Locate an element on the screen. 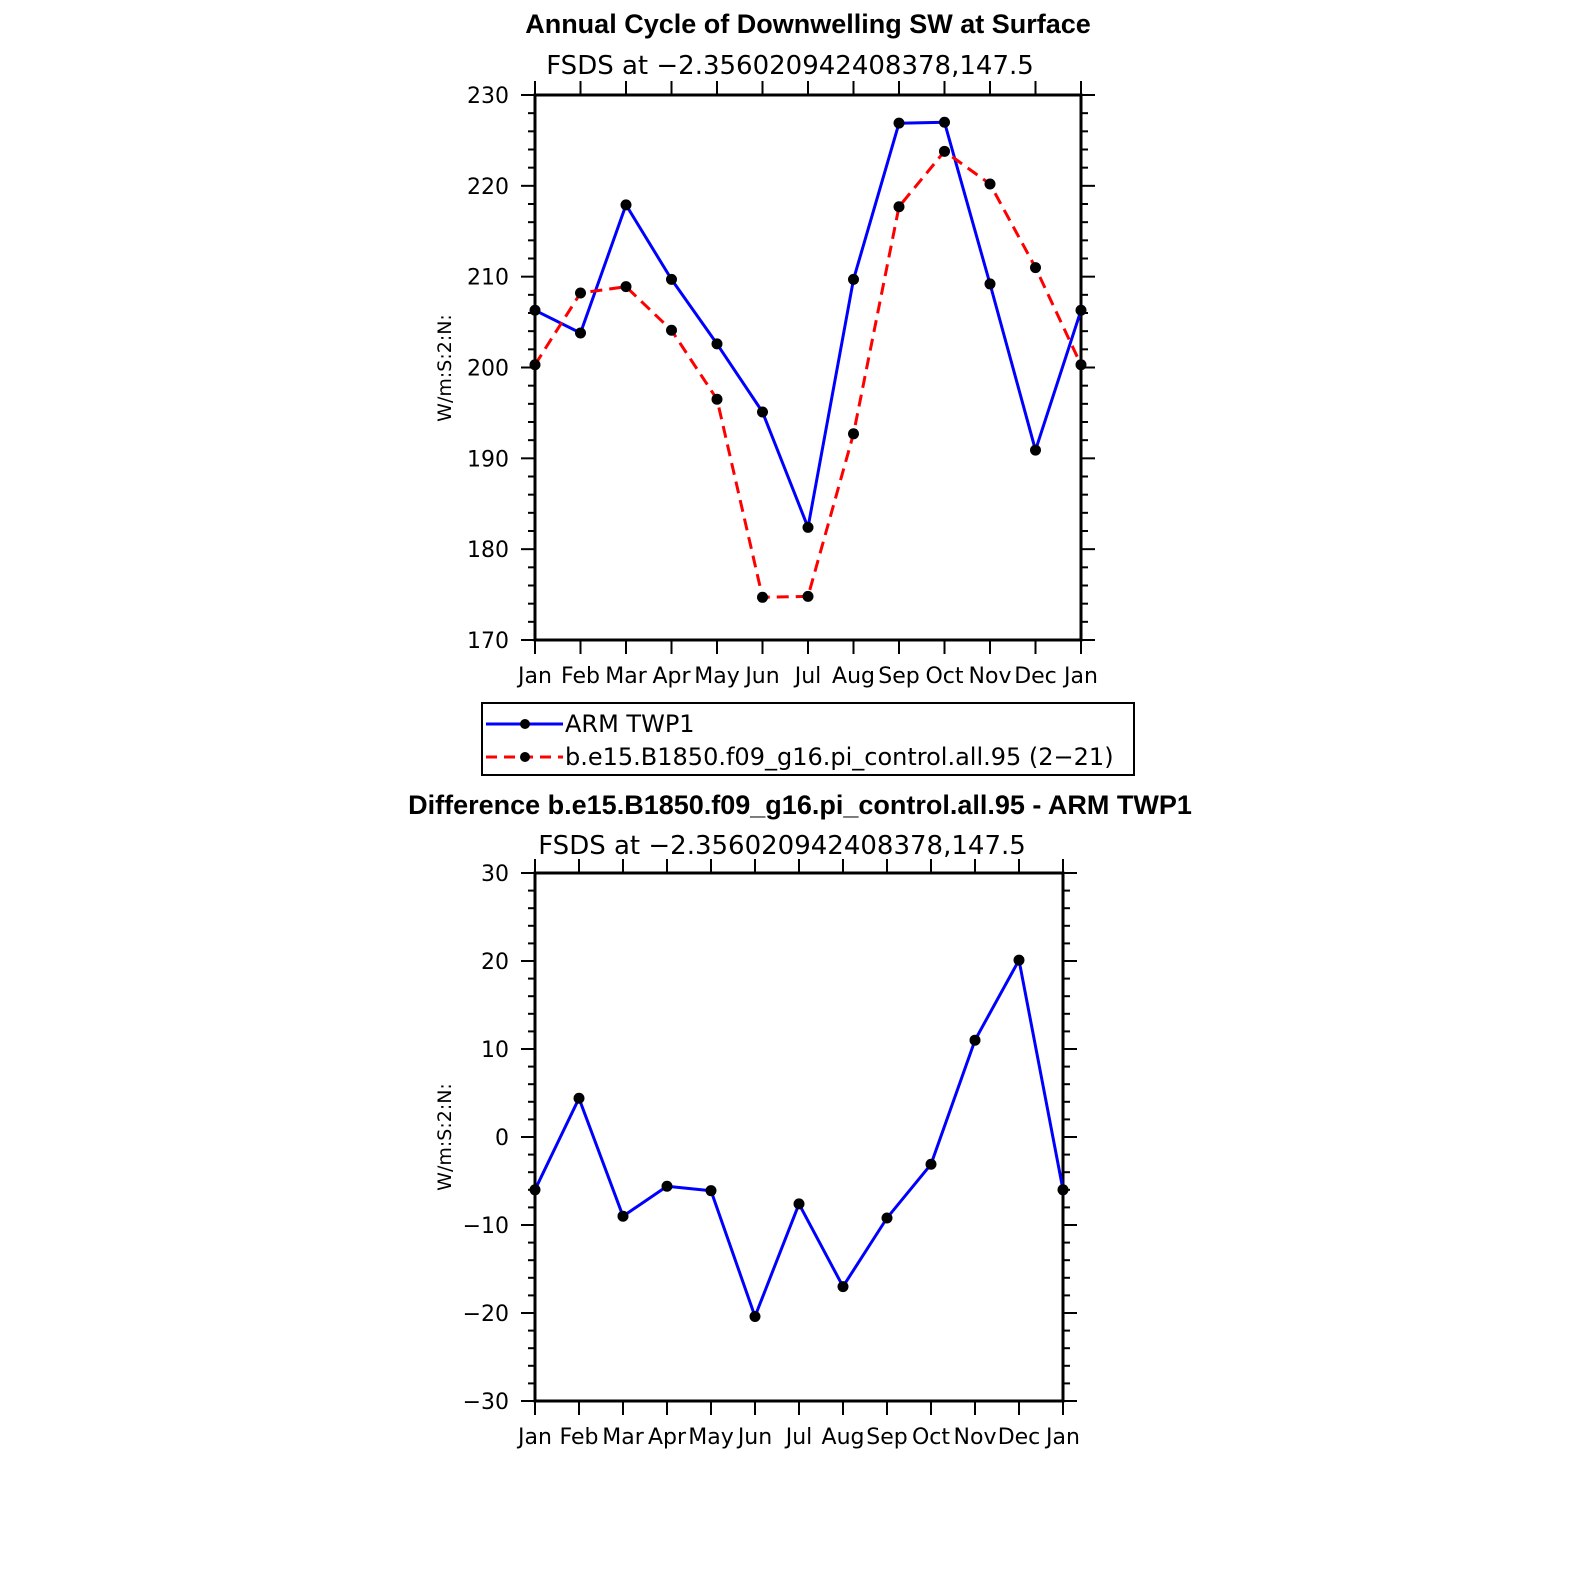 The height and width of the screenshot is (1574, 1574). legend-label-arm: ARM TWP1 is located at coordinates (630, 724).